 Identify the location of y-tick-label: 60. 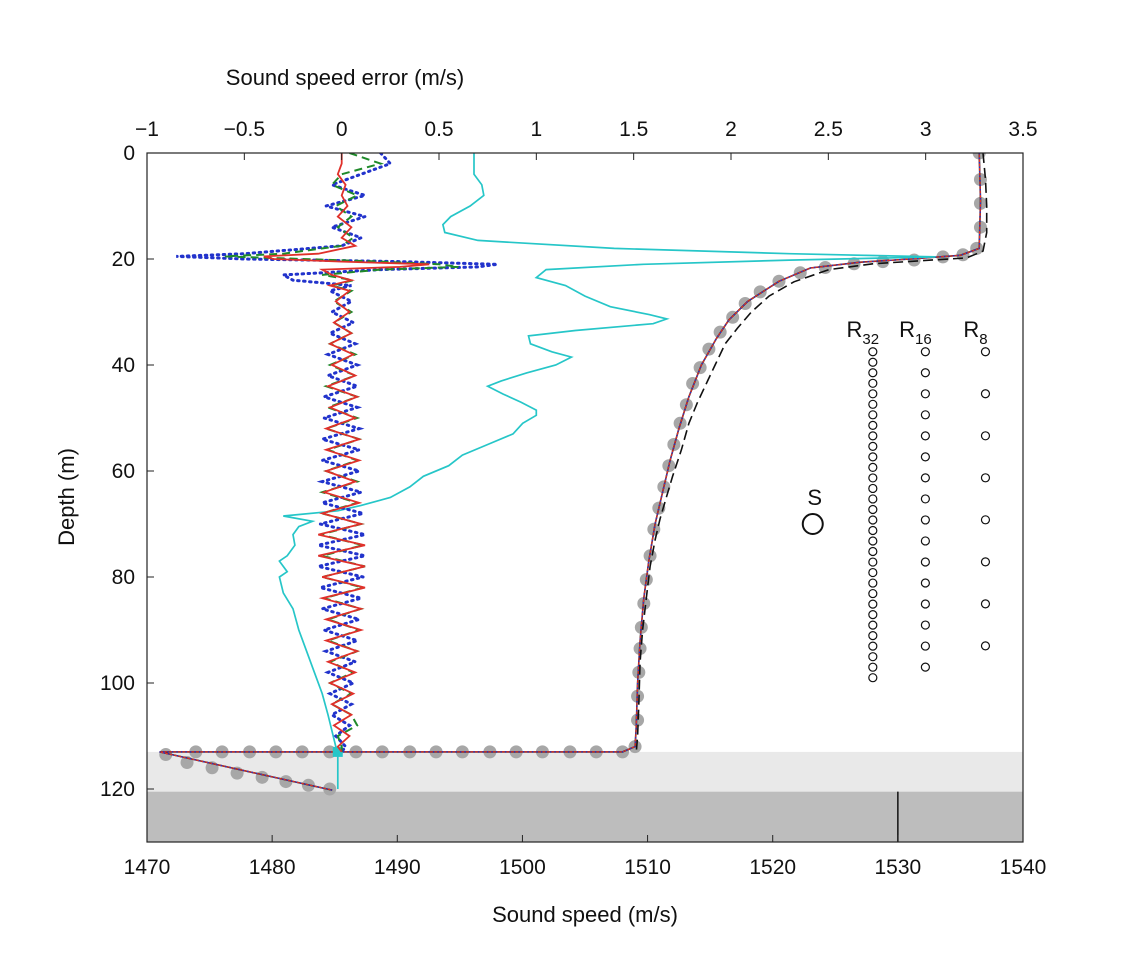
(123, 471).